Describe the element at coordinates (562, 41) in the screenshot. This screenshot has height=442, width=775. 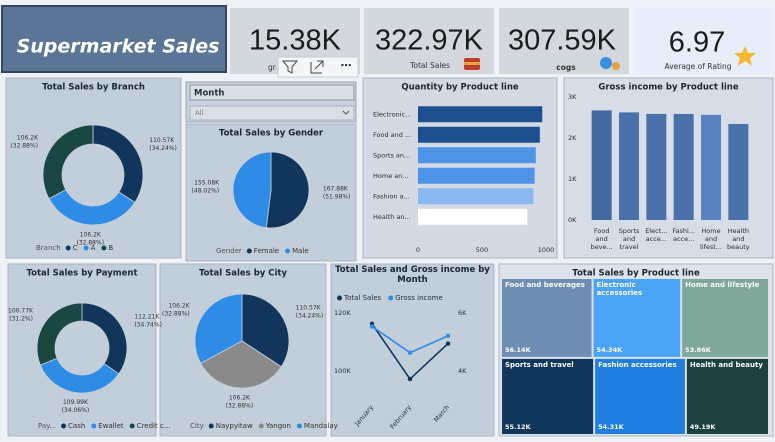
I see `kpi-value: 307.59K` at that location.